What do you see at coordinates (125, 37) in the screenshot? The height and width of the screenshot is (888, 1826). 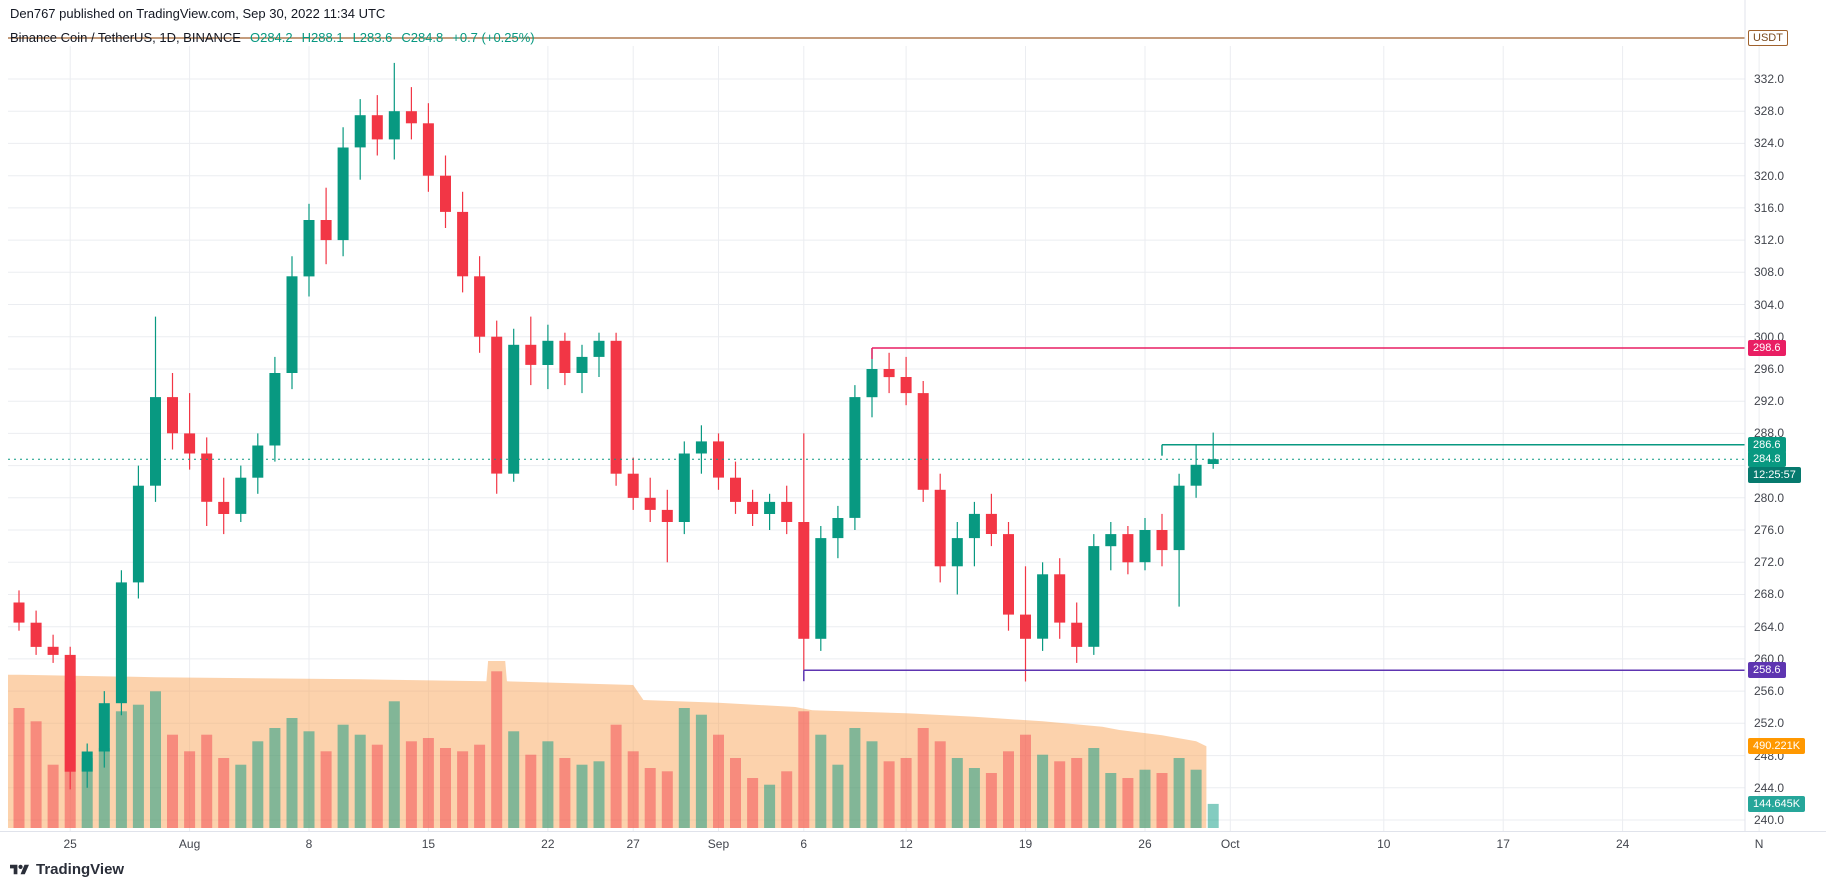 I see `symbol-title: Binance Coin / TetherUS, 1D, BINANCE` at bounding box center [125, 37].